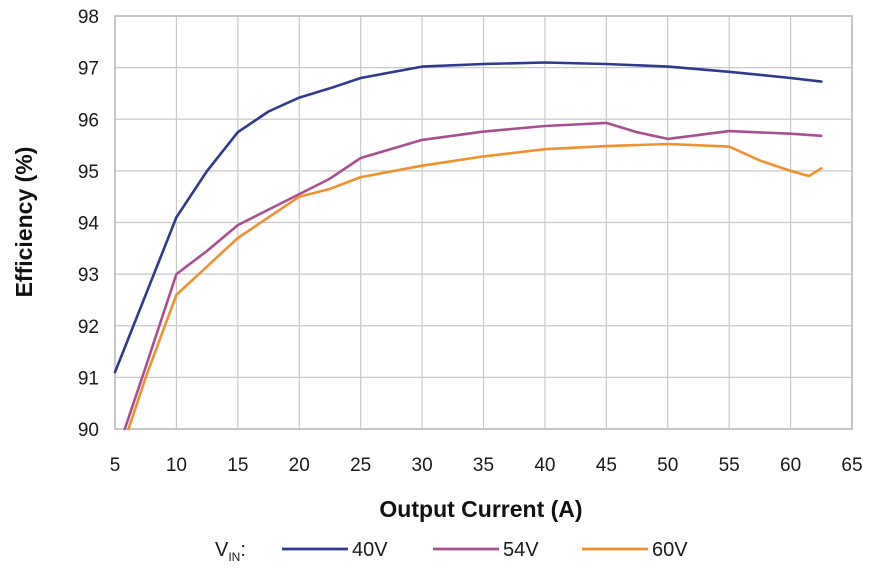 The image size is (876, 577). I want to click on y-tick-label: 98, so click(88, 17).